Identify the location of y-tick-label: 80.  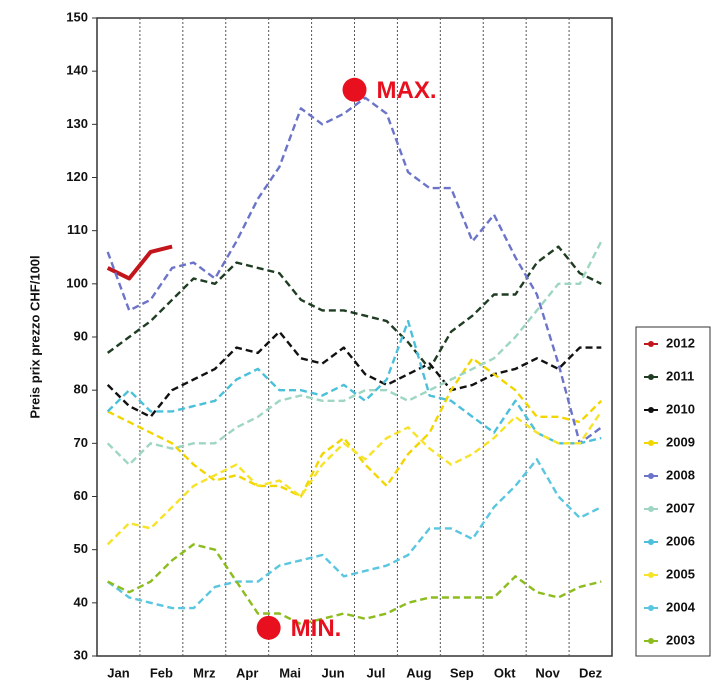
(81, 389).